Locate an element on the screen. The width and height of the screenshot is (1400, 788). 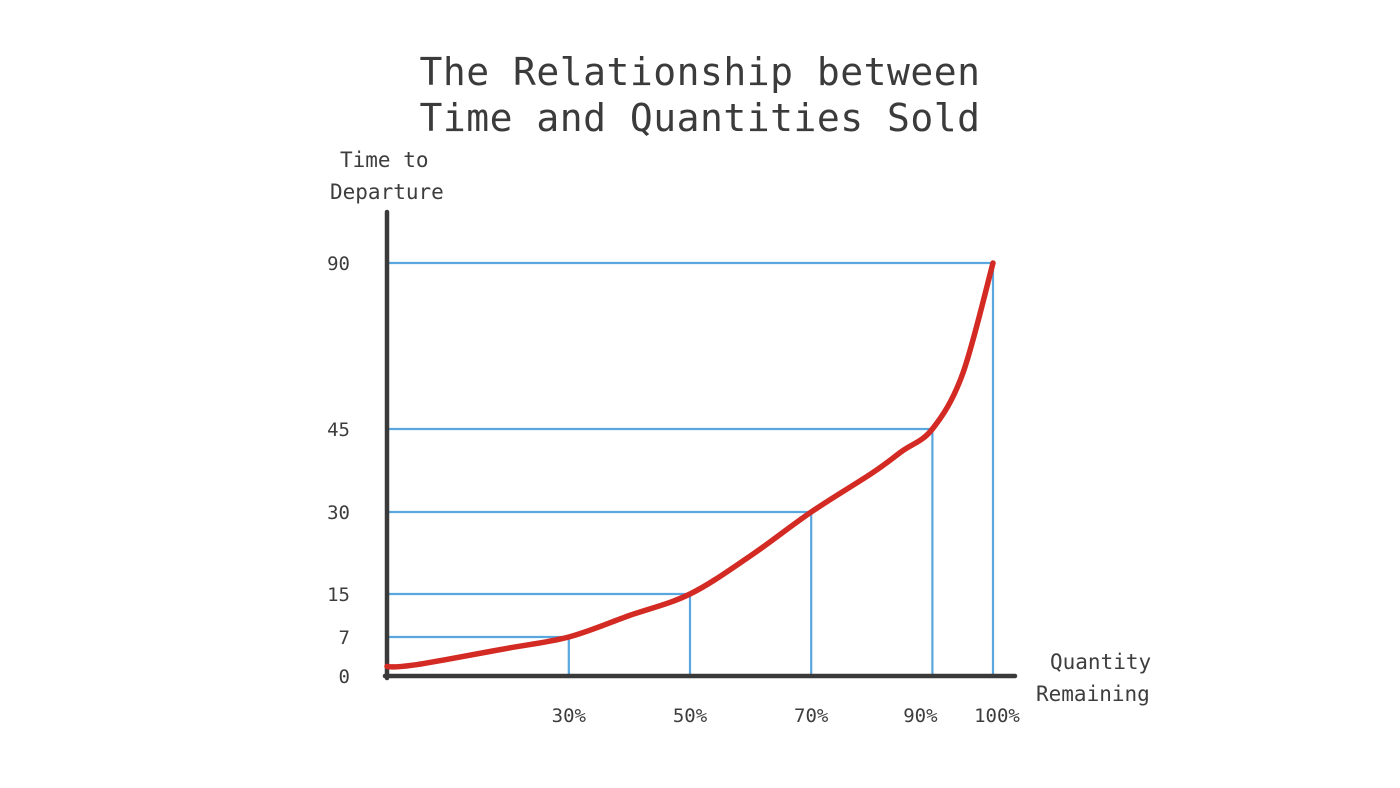
x-tick-label-0: 30% is located at coordinates (569, 716).